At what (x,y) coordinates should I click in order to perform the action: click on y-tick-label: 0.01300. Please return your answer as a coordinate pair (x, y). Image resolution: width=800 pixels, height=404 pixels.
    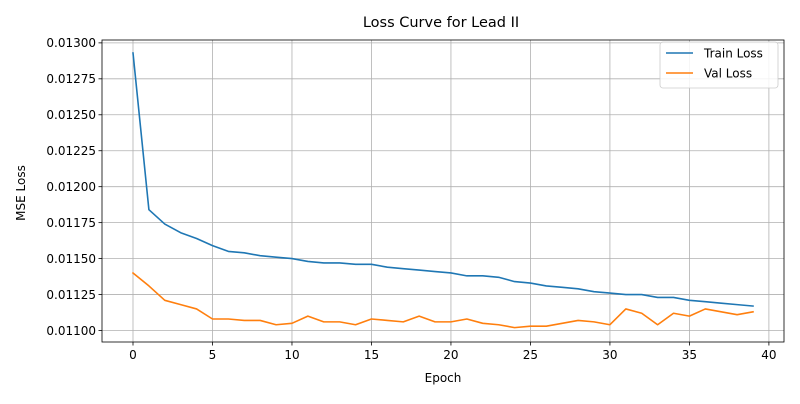
    Looking at the image, I should click on (71, 43).